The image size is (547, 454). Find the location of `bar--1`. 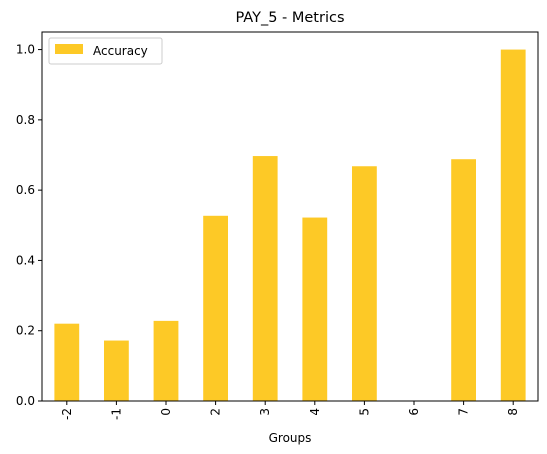

bar--1 is located at coordinates (116, 370).